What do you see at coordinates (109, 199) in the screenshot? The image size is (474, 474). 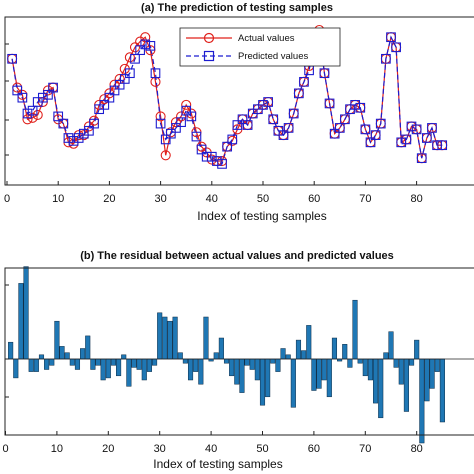 I see `x-tick-label: 20` at bounding box center [109, 199].